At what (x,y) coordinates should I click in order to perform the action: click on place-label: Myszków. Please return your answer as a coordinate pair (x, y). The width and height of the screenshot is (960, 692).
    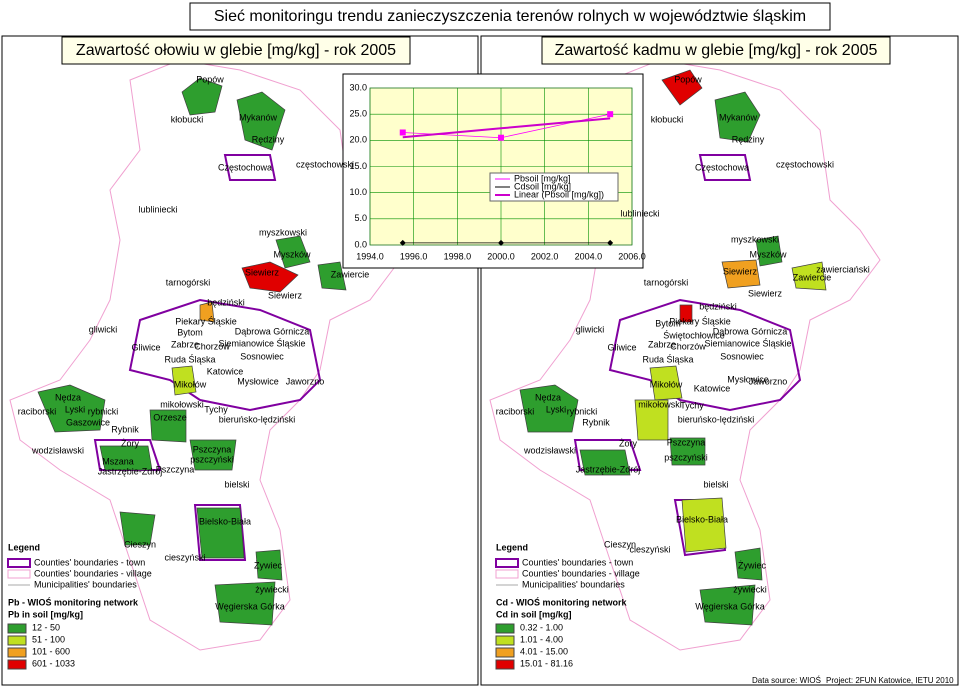
    Looking at the image, I should click on (768, 254).